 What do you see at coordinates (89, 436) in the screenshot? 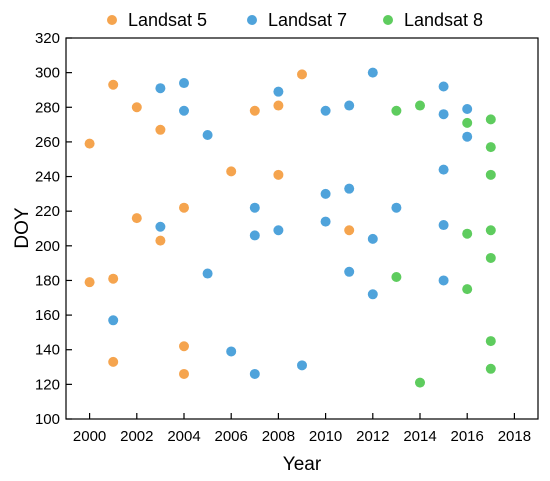
I see `x-tick-label: 2000` at bounding box center [89, 436].